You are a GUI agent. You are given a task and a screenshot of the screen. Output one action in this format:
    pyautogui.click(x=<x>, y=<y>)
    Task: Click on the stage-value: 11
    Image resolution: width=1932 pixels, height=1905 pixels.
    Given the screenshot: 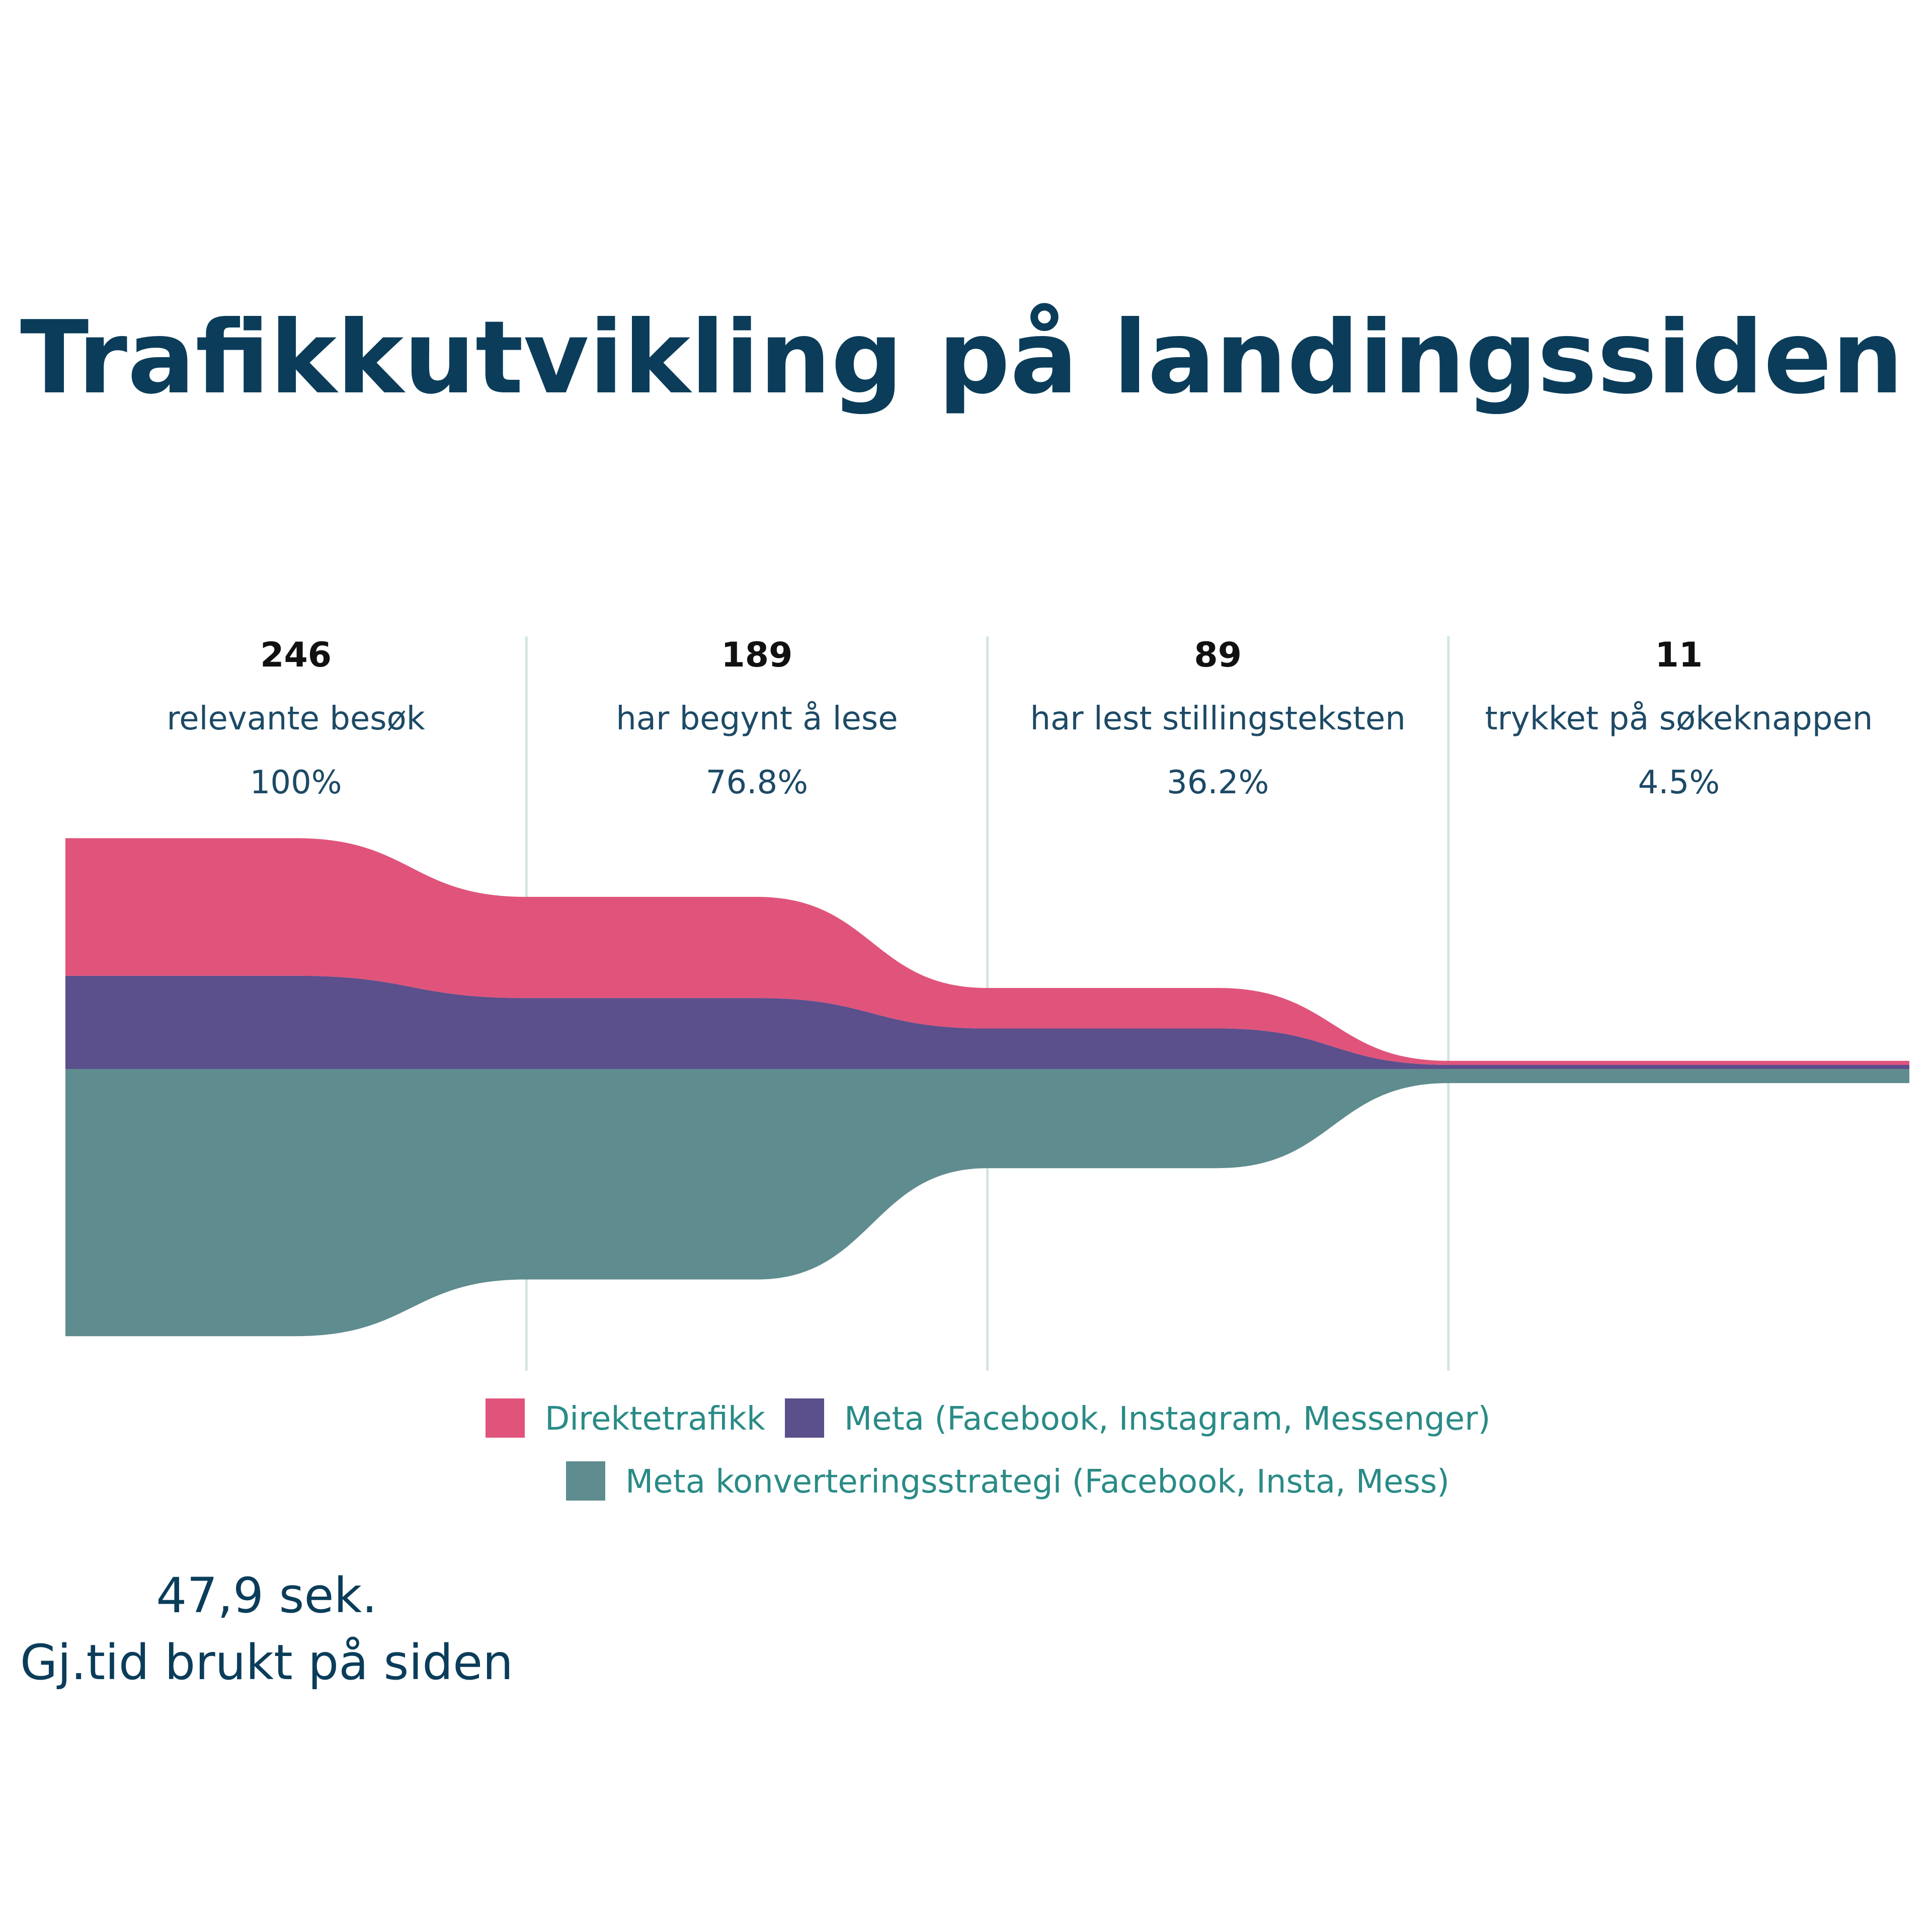 What is the action you would take?
    pyautogui.click(x=1679, y=655)
    